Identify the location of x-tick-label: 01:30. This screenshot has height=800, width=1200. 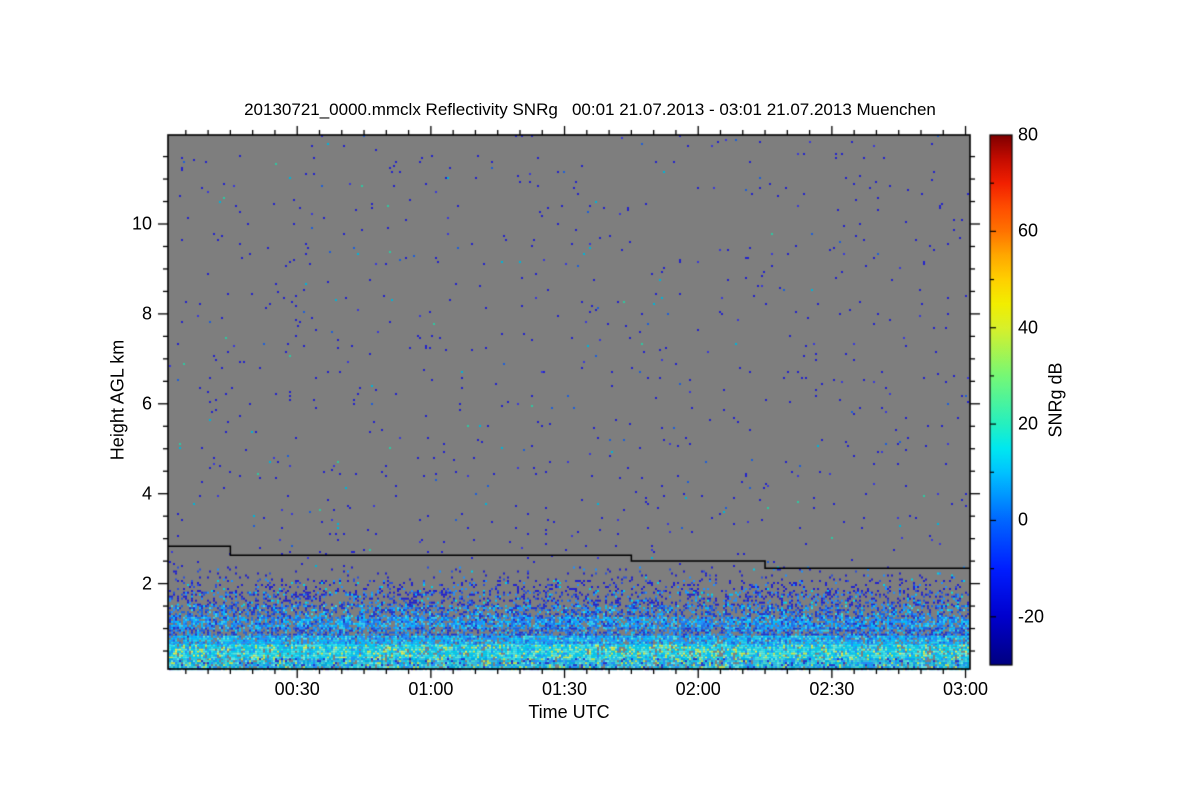
(565, 689).